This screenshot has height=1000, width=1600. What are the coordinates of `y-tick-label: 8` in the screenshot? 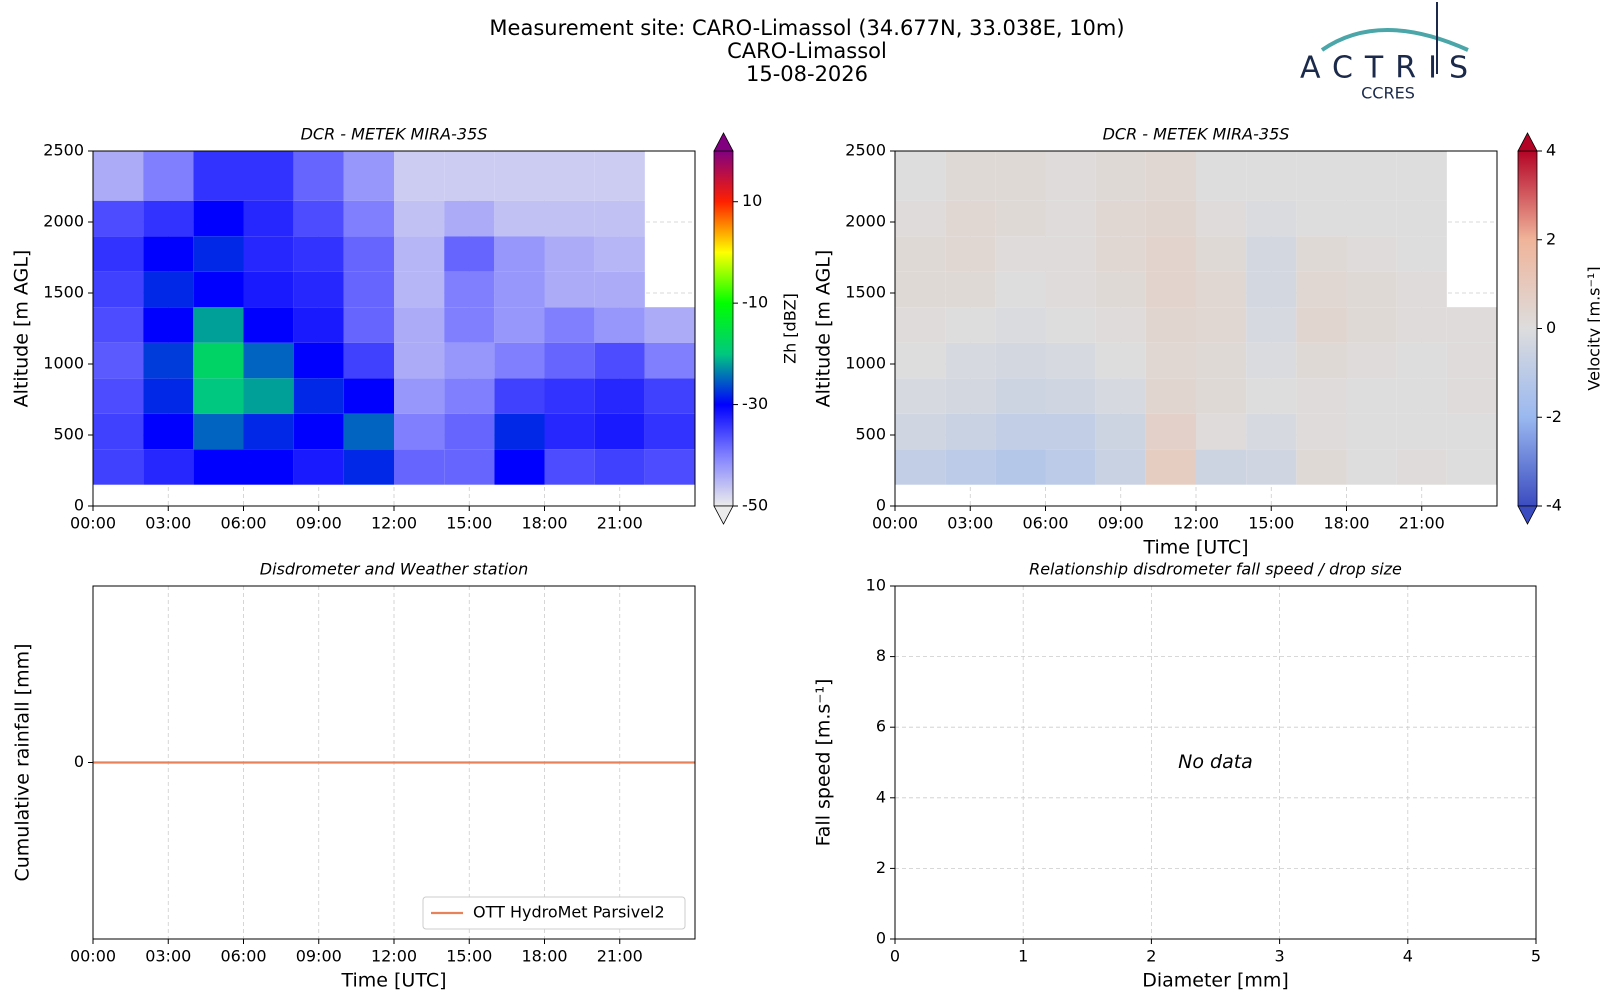 It's located at (881, 655).